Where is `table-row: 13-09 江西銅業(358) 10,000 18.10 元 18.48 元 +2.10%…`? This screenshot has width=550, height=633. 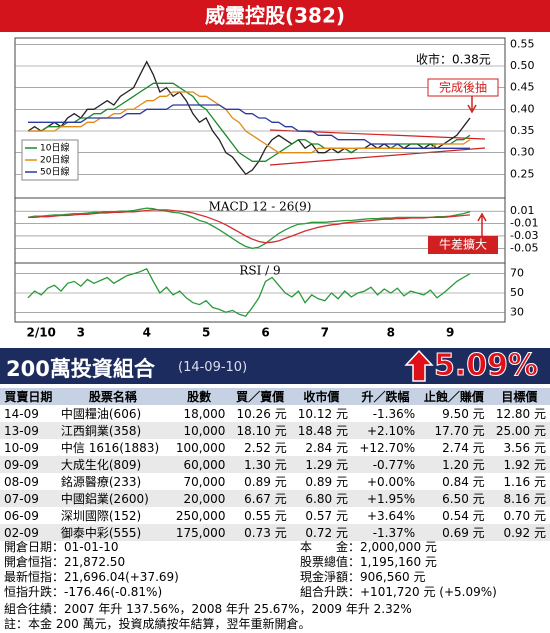 table-row: 13-09 江西銅業(358) 10,000 18.10 元 18.48 元 +2.10%… is located at coordinates (275, 430).